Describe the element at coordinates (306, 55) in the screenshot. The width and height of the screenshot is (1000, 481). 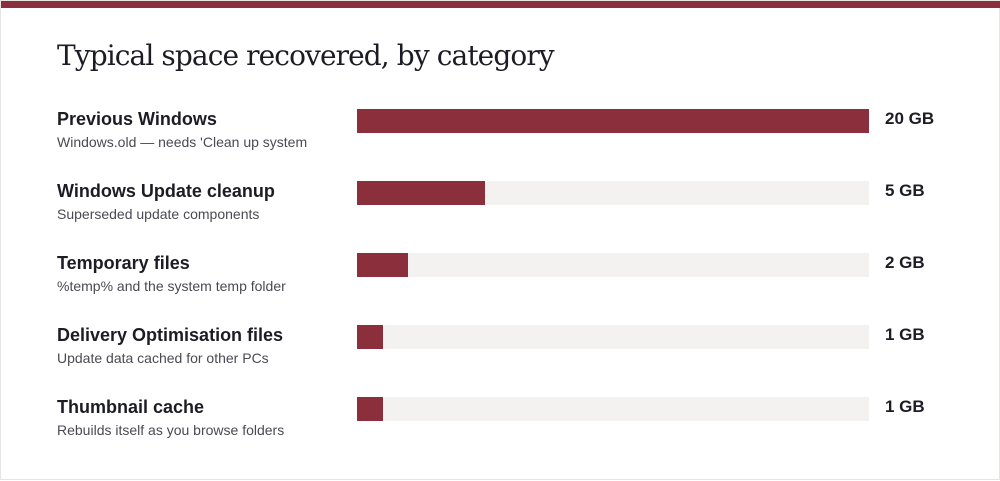
I see `chart-title: Typical space recovered, by category` at that location.